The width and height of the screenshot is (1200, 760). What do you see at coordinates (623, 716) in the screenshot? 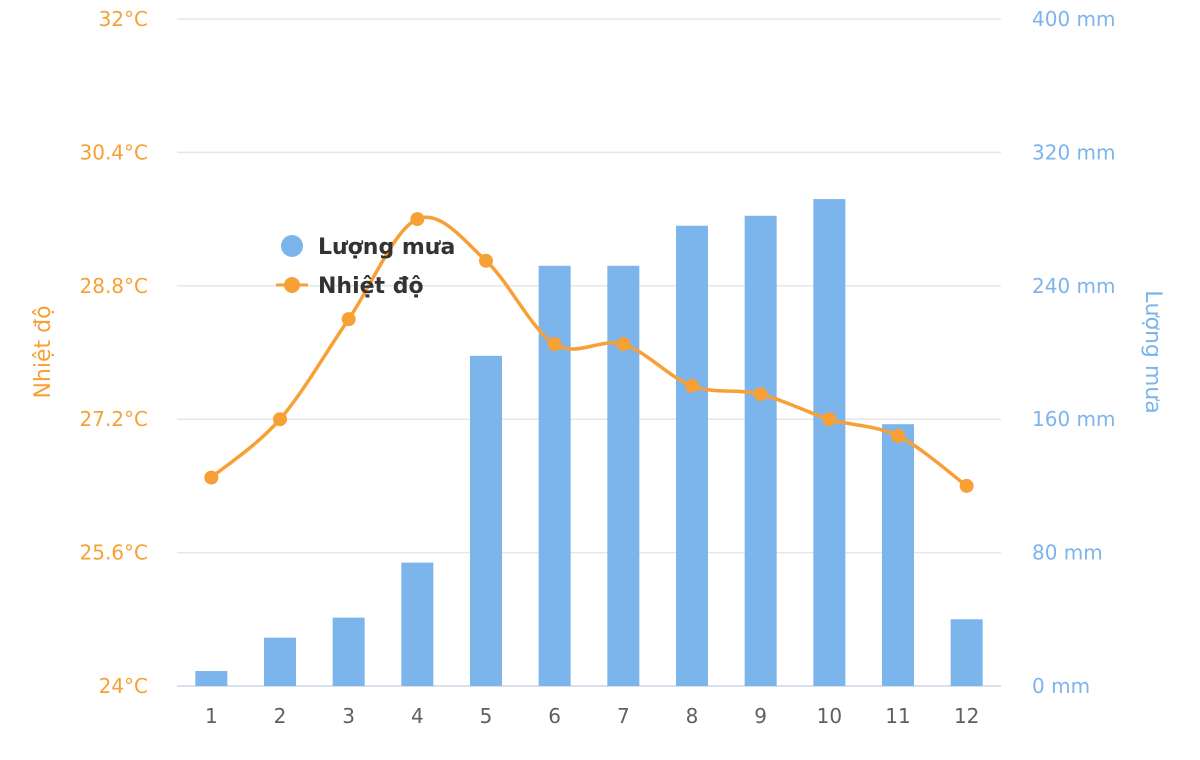
I see `x-tick-label: 7` at bounding box center [623, 716].